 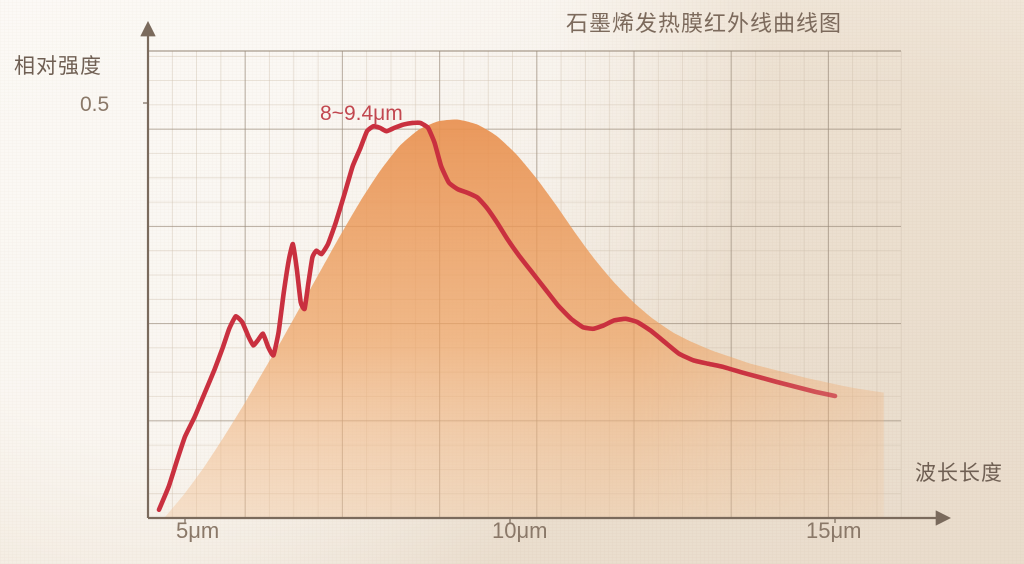 What do you see at coordinates (361, 113) in the screenshot?
I see `peak-band-annotation: 8~9.4μm` at bounding box center [361, 113].